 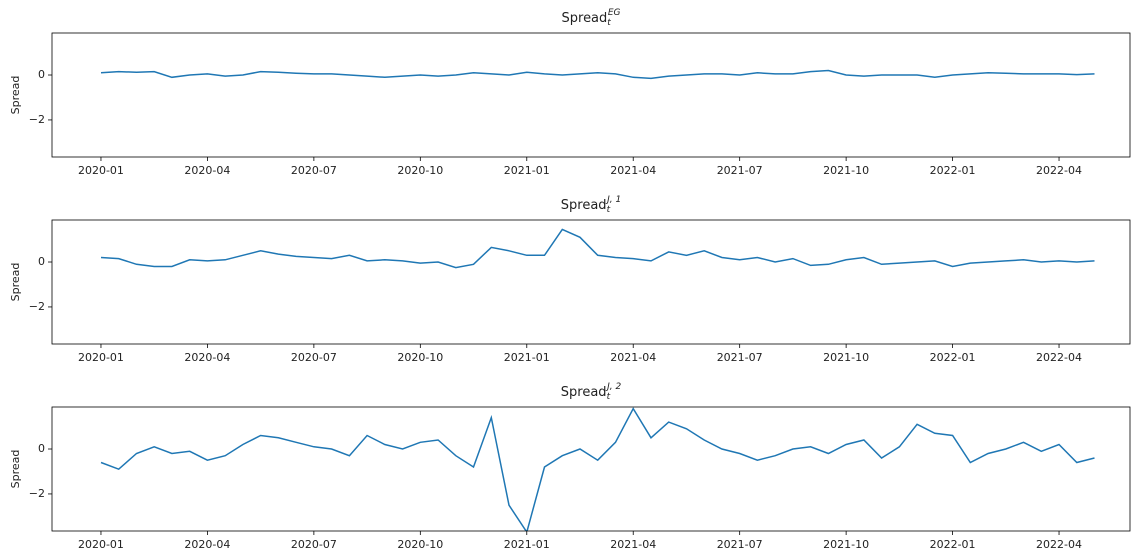 What do you see at coordinates (613, 200) in the screenshot?
I see `title-superscript: J, 1` at bounding box center [613, 200].